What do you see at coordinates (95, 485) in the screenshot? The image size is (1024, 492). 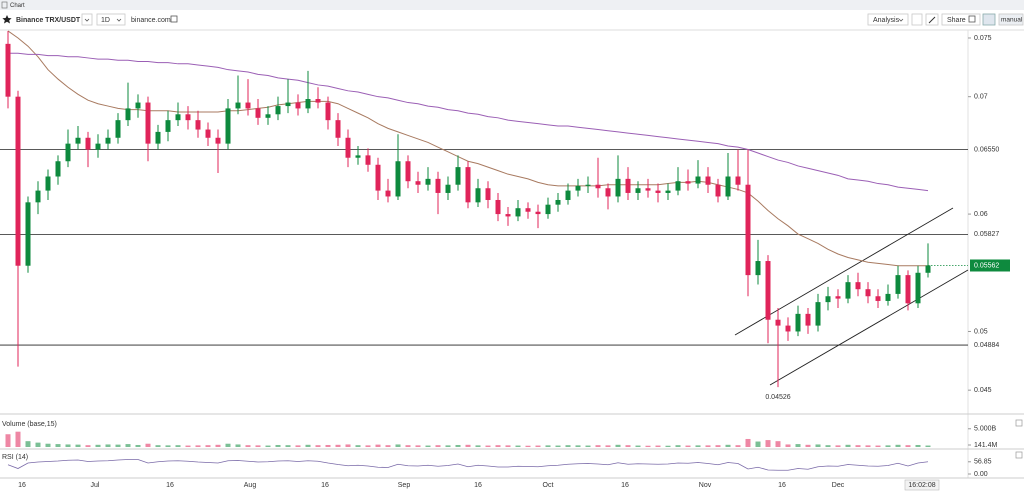 I see `x-tick-label: Jul` at bounding box center [95, 485].